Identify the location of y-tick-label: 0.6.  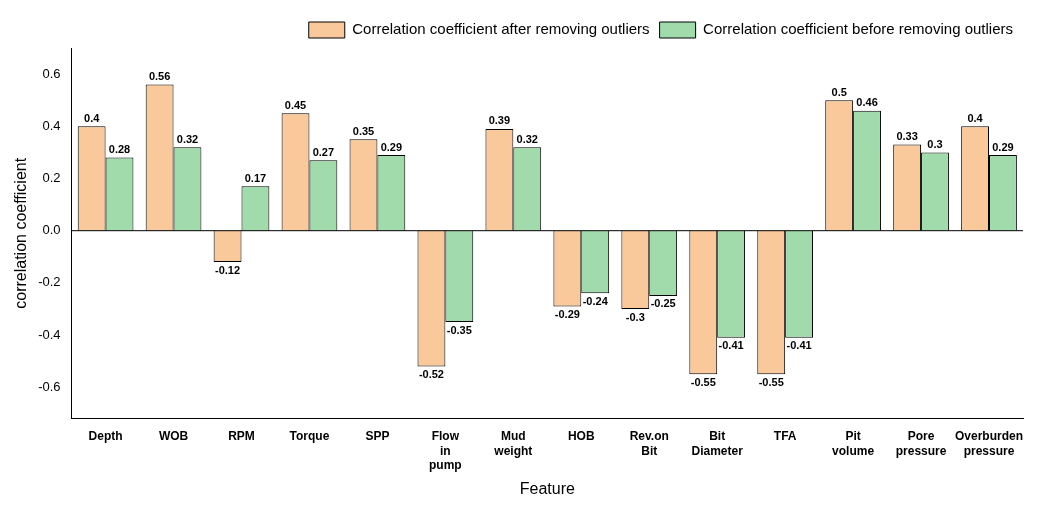
(51, 73).